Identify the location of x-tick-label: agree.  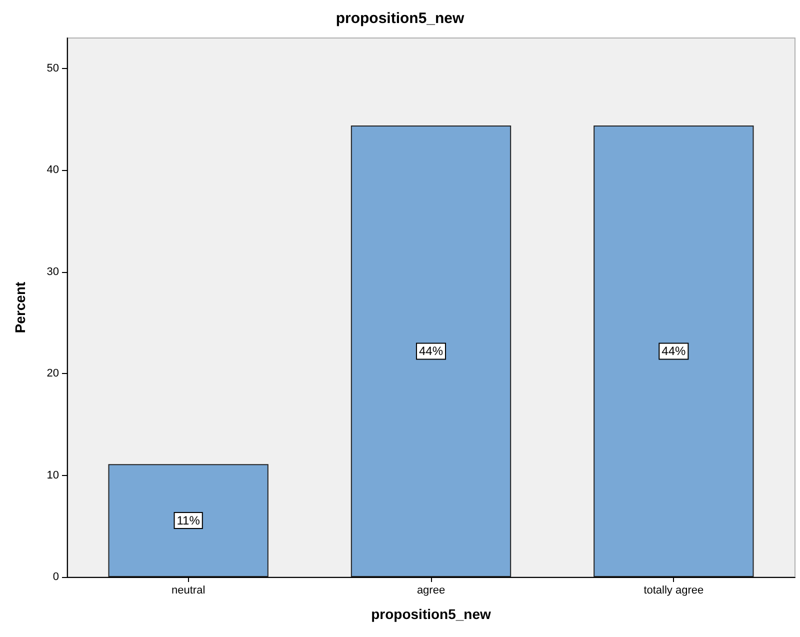
(431, 590).